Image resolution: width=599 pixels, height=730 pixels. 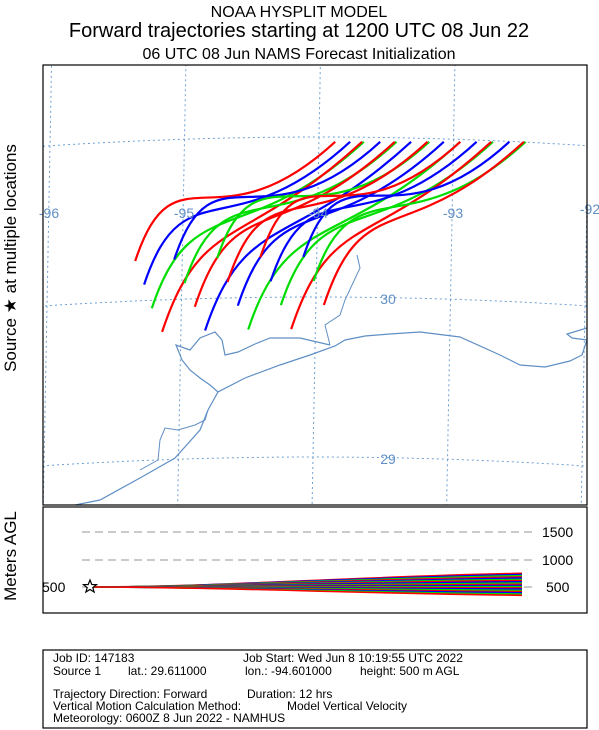 What do you see at coordinates (167, 671) in the screenshot?
I see `source-lat: lat.: 29.611000` at bounding box center [167, 671].